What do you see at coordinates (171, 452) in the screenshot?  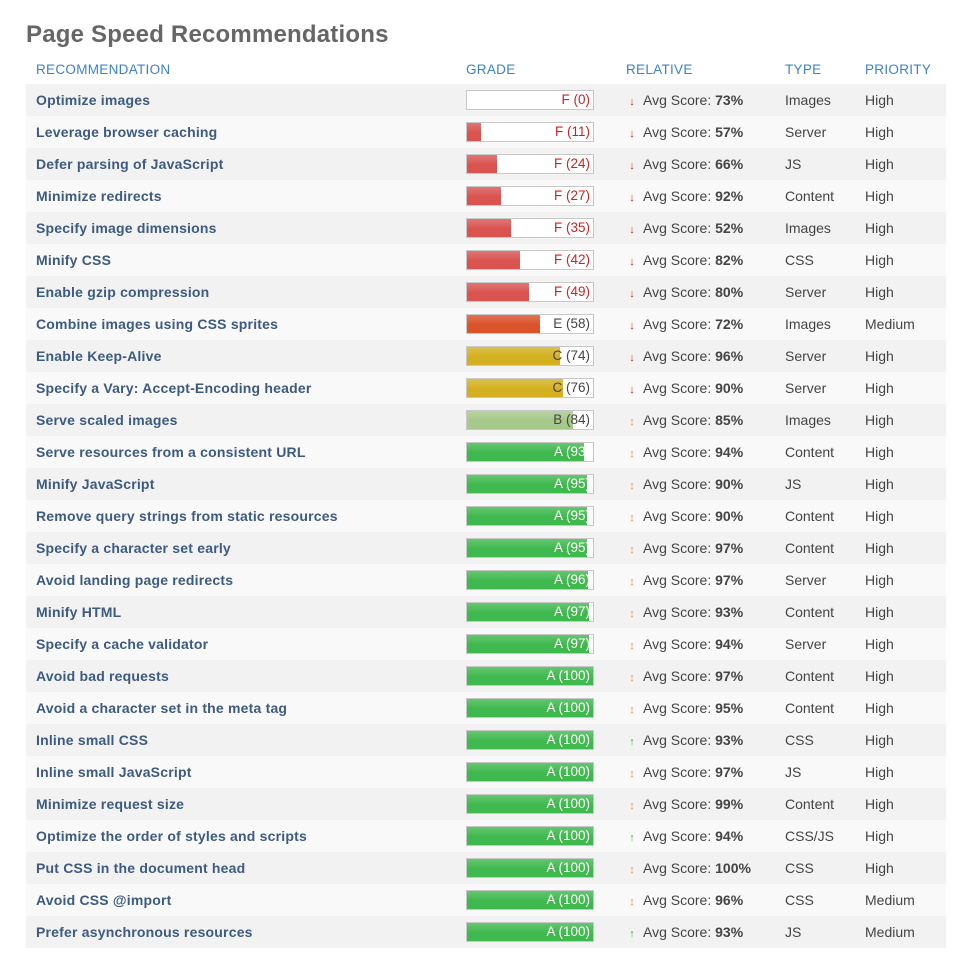 I see `recommendation-name: Serve resources from a consistent URL` at bounding box center [171, 452].